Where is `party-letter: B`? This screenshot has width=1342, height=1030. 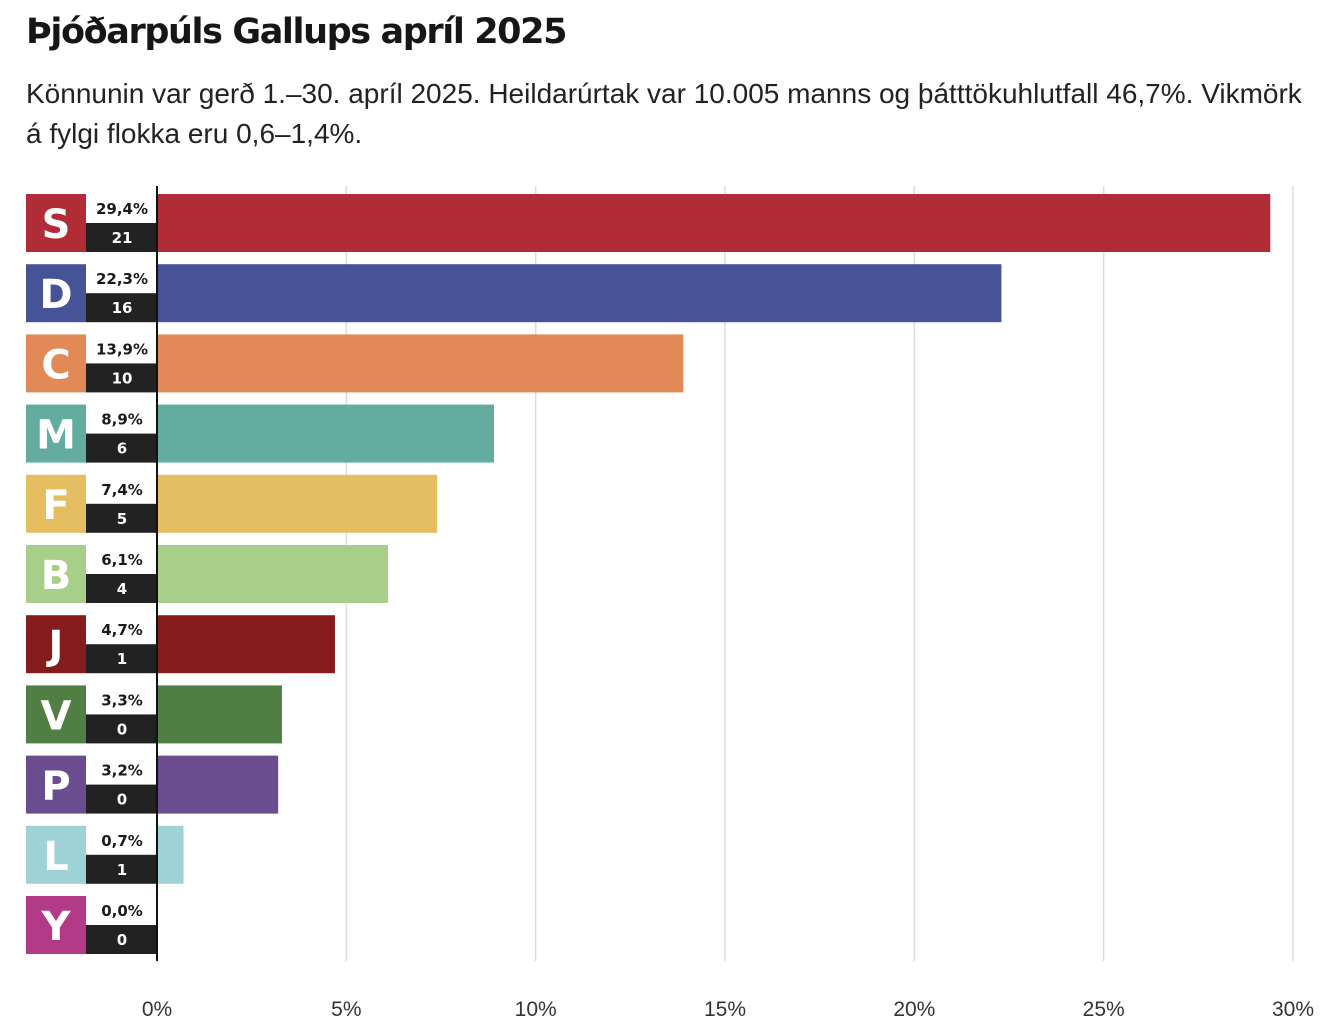 party-letter: B is located at coordinates (56, 576).